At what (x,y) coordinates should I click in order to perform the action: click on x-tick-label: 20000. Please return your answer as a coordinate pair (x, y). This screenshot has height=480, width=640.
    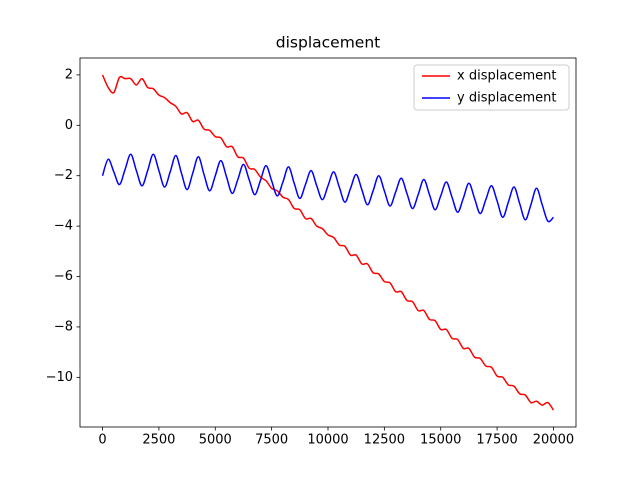
    Looking at the image, I should click on (553, 440).